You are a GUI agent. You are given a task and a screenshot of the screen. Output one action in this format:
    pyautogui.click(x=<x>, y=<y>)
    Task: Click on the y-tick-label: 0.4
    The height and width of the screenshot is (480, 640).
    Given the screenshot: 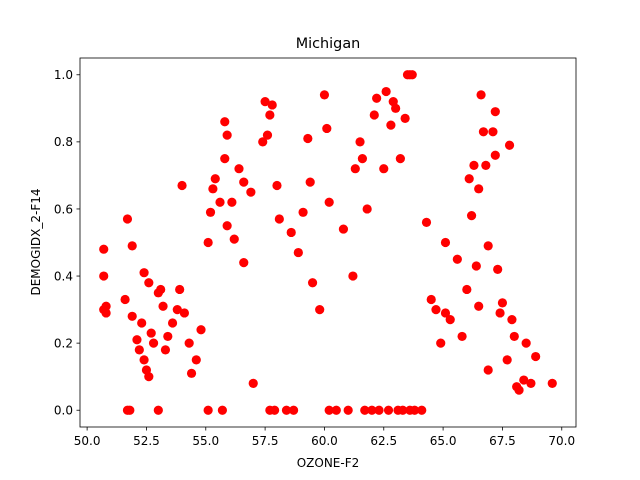 What is the action you would take?
    pyautogui.click(x=63, y=276)
    